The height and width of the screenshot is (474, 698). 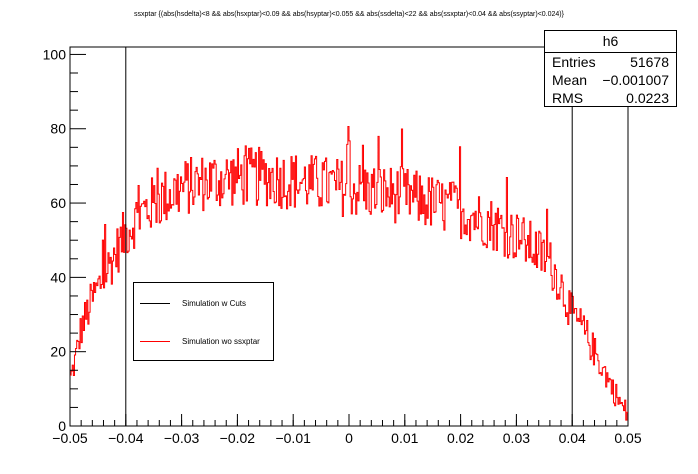 What do you see at coordinates (58, 203) in the screenshot?
I see `y-tick-label: 60` at bounding box center [58, 203].